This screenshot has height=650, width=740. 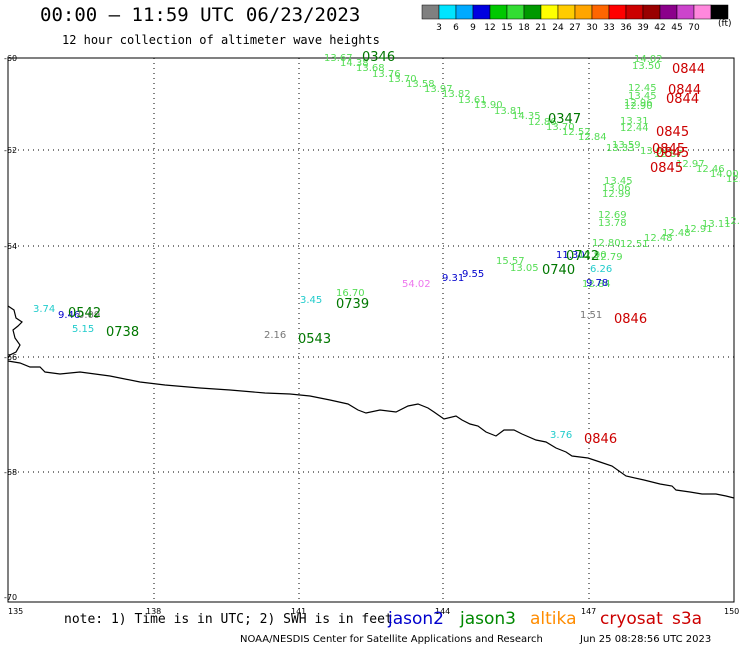 What do you see at coordinates (576, 132) in the screenshot?
I see `wave-height-label: 12.52` at bounding box center [576, 132].